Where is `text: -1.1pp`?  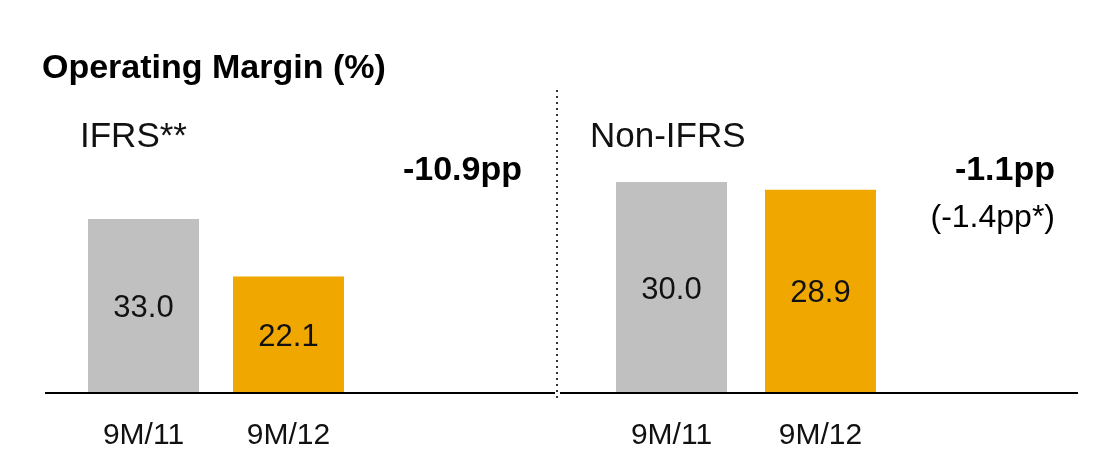
text: -1.1pp is located at coordinates (1004, 168).